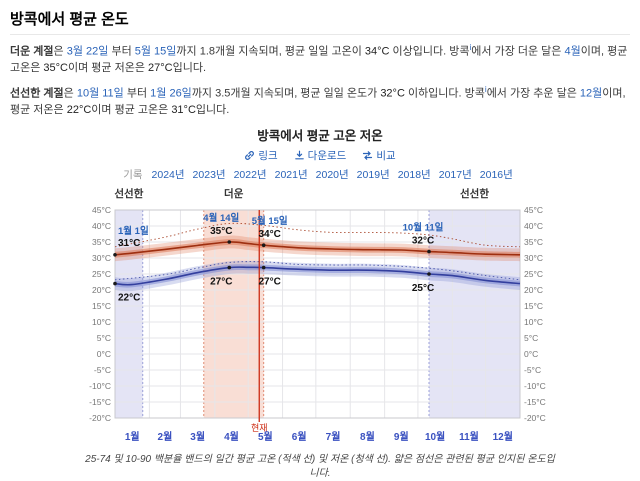 Image resolution: width=640 pixels, height=481 pixels. Describe the element at coordinates (101, 322) in the screenshot. I see `y-axis-label-left: 10°C` at that location.